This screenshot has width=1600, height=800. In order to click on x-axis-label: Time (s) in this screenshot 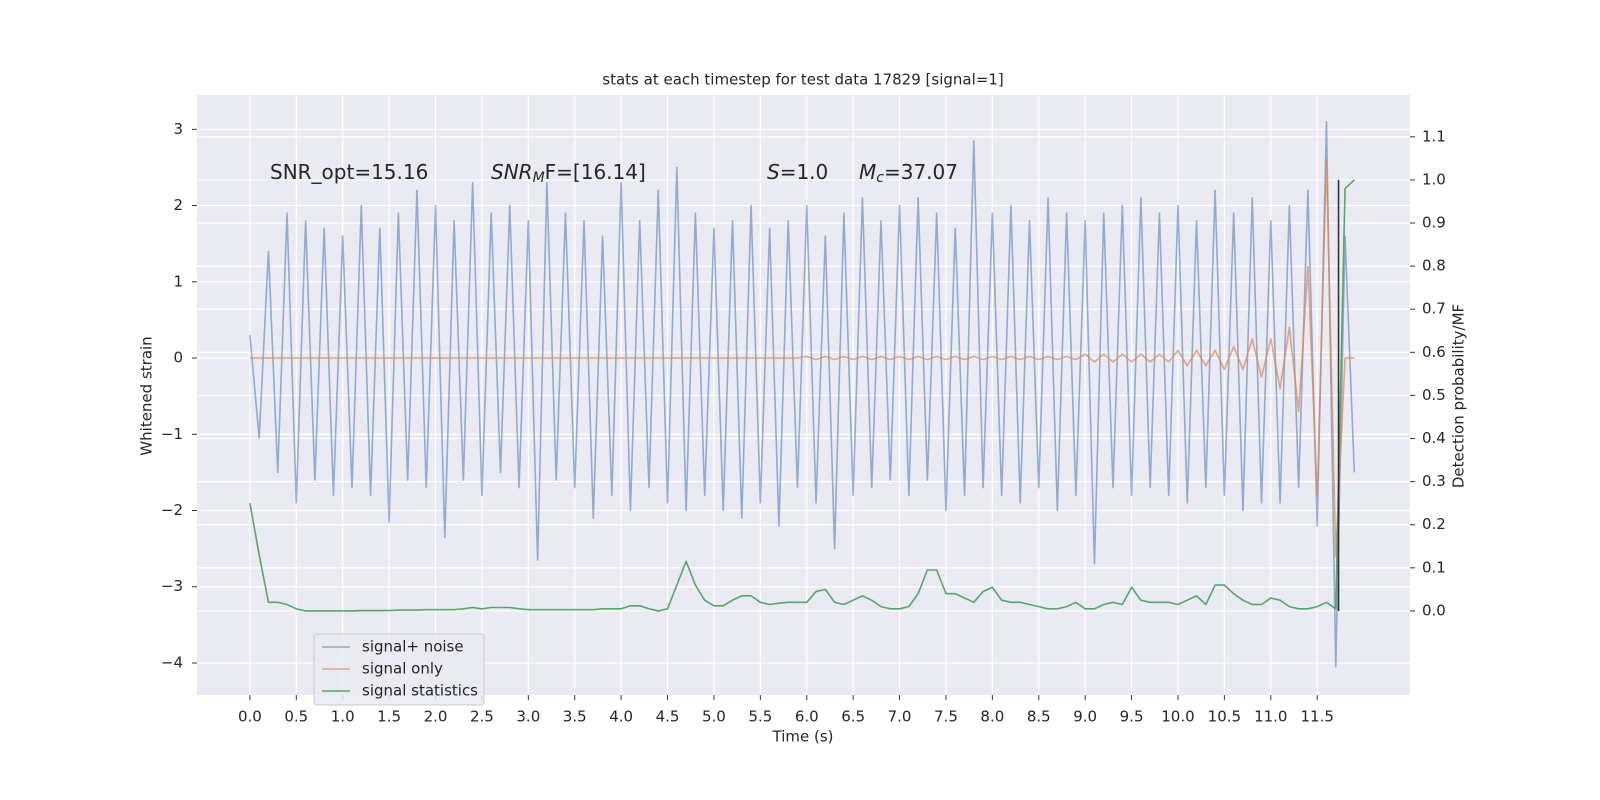, I will do `click(803, 737)`.